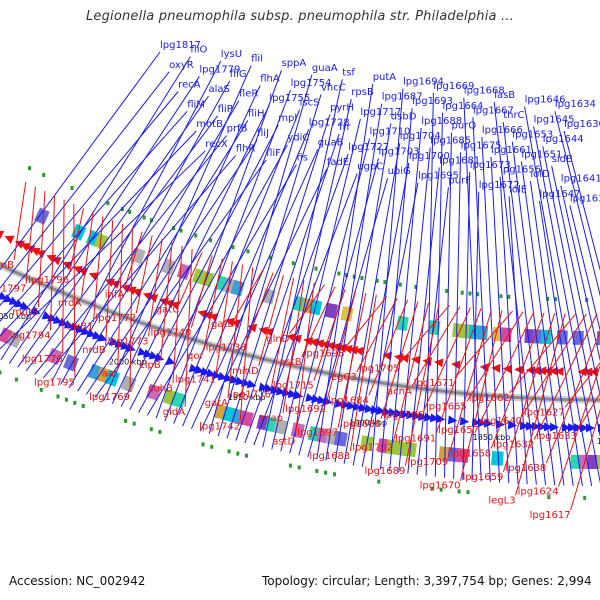  What do you see at coordinates (481, 145) in the screenshot?
I see `outer-gene-label: lpg1675` at bounding box center [481, 145].